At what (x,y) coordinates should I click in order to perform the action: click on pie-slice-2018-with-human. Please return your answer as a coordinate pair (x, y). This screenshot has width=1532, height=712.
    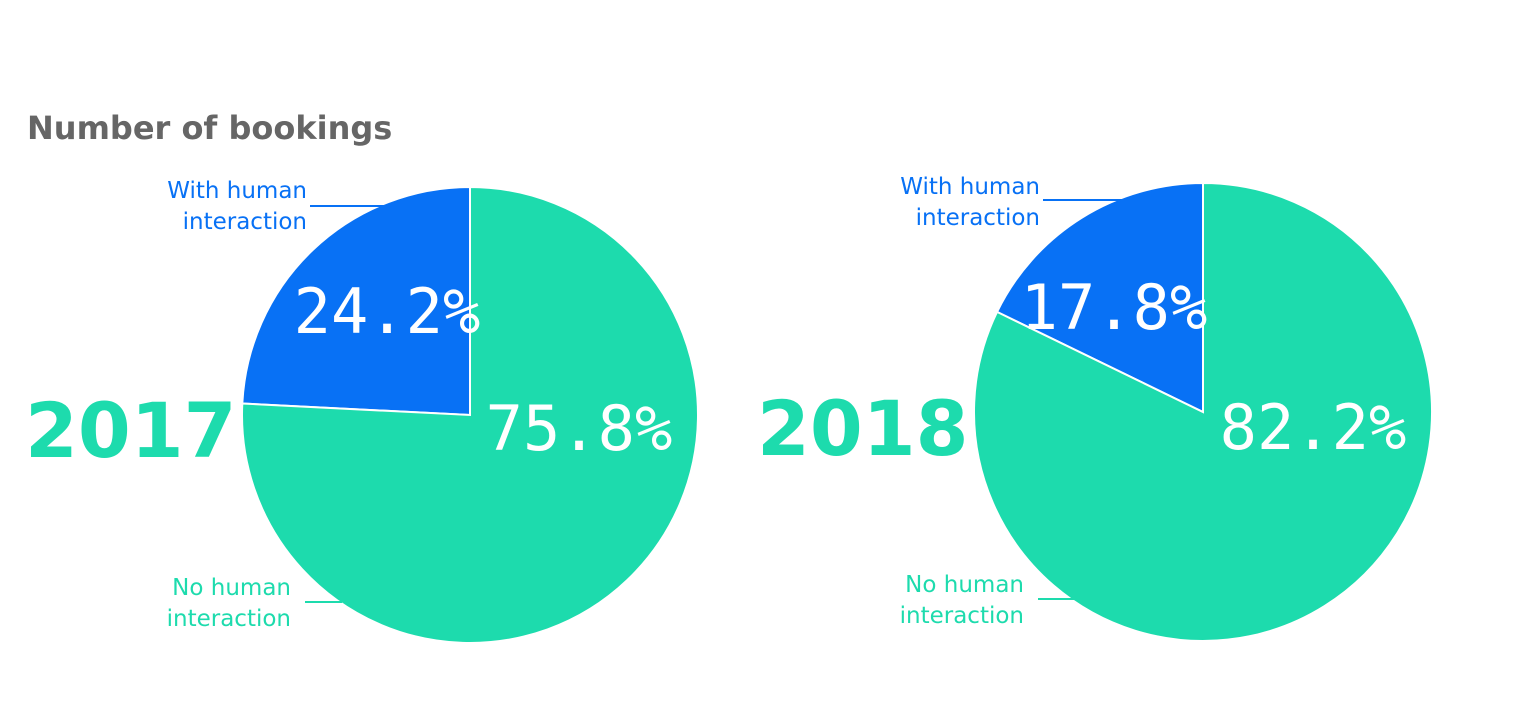
    Looking at the image, I should click on (1099, 297).